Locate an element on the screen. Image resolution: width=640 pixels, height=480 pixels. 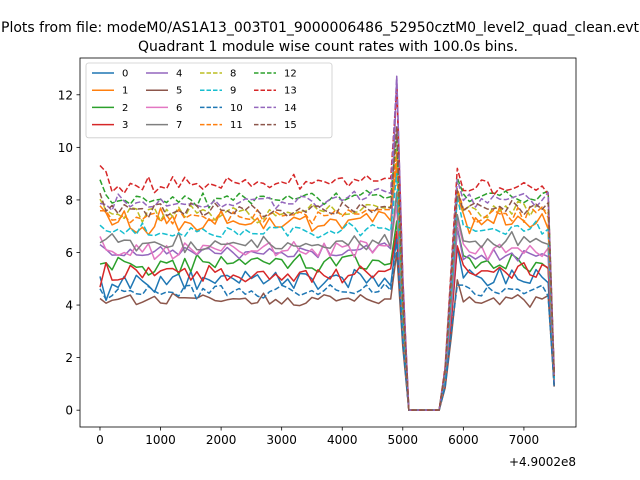
legend-label-9: 9 is located at coordinates (233, 91).